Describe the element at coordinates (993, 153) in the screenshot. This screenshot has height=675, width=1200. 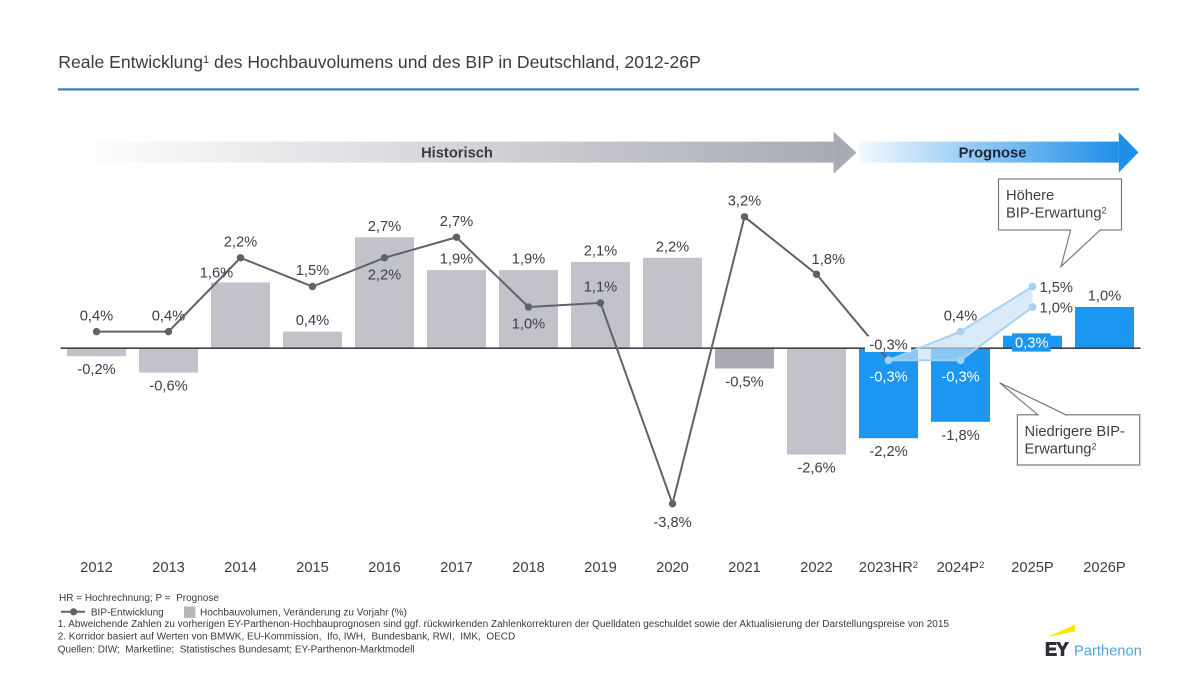
I see `svg-text: Prognose` at that location.